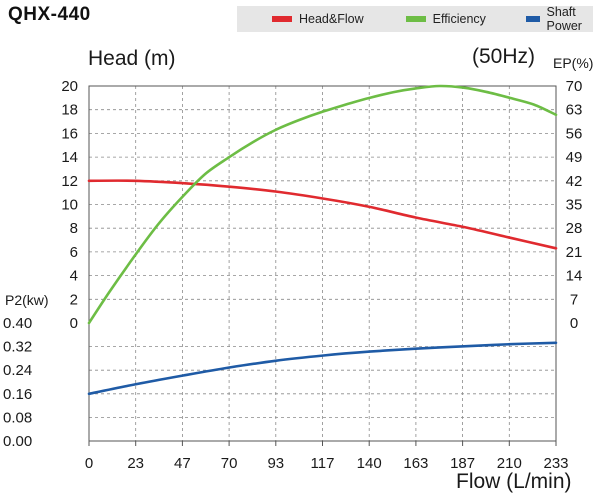 This screenshot has height=500, width=602. What do you see at coordinates (135, 463) in the screenshot?
I see `x-tick-label: 23` at bounding box center [135, 463].